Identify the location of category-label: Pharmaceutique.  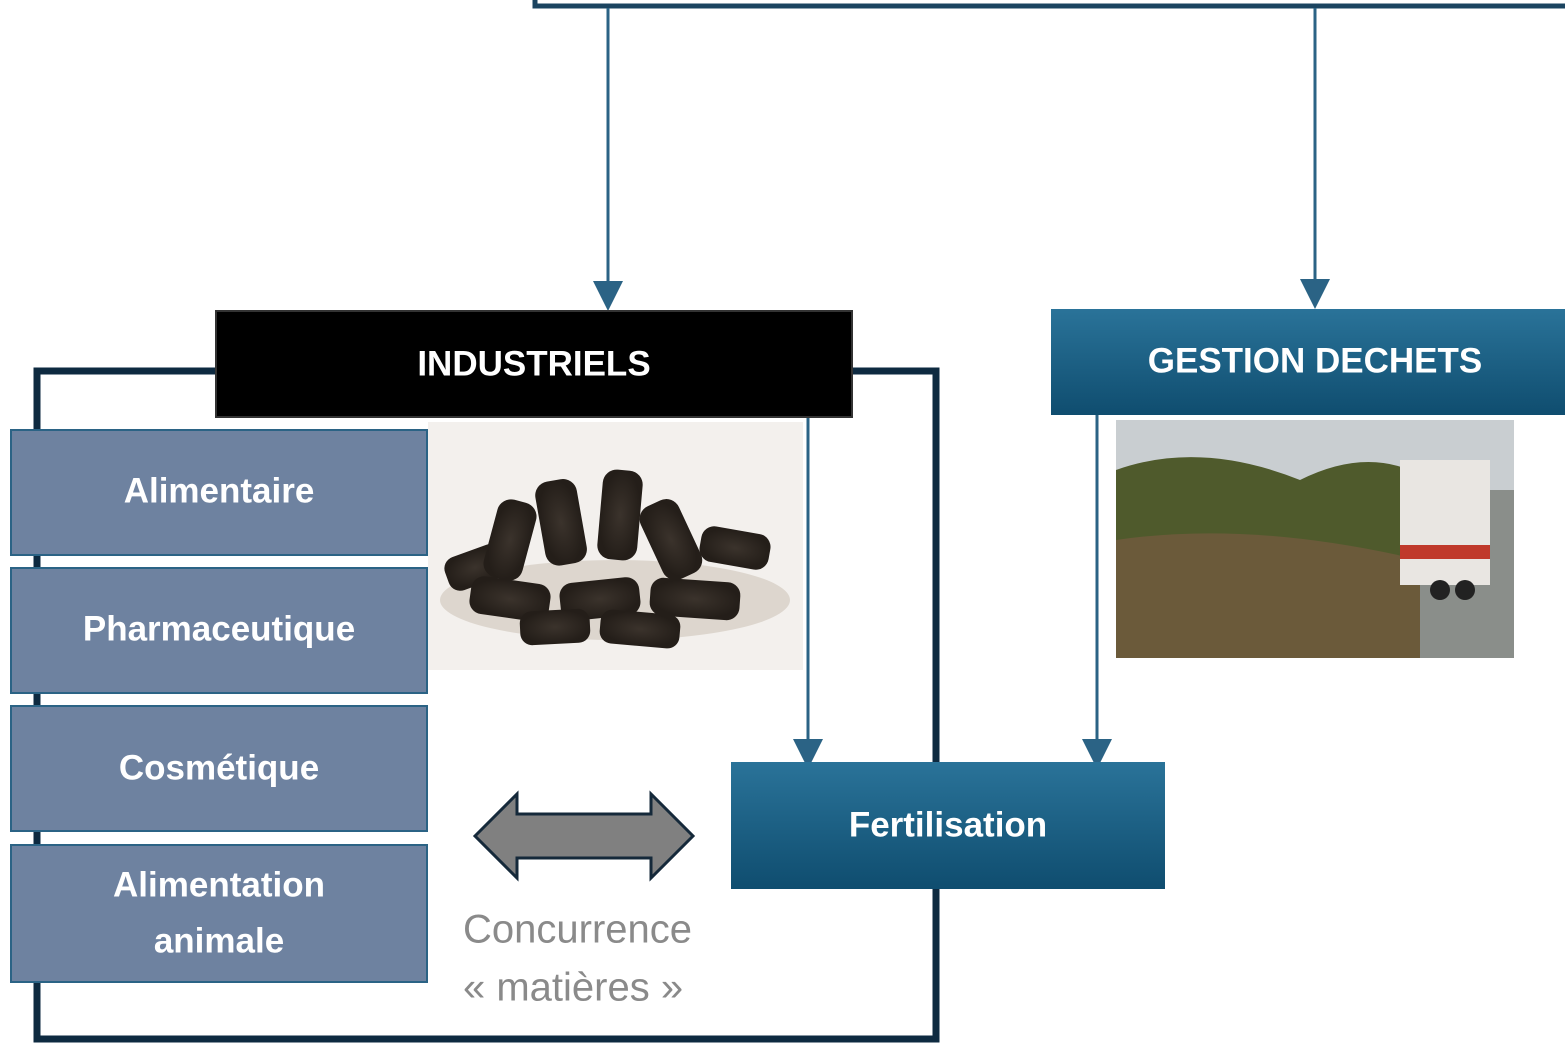
(219, 628).